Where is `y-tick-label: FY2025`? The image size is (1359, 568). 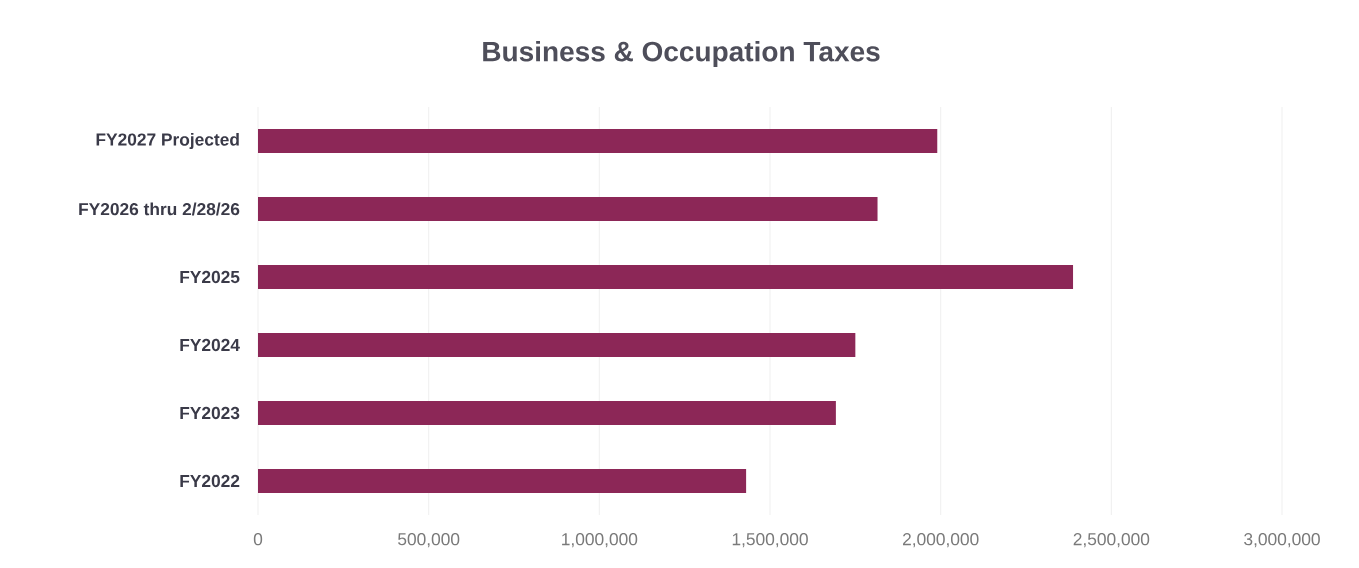 y-tick-label: FY2025 is located at coordinates (210, 277).